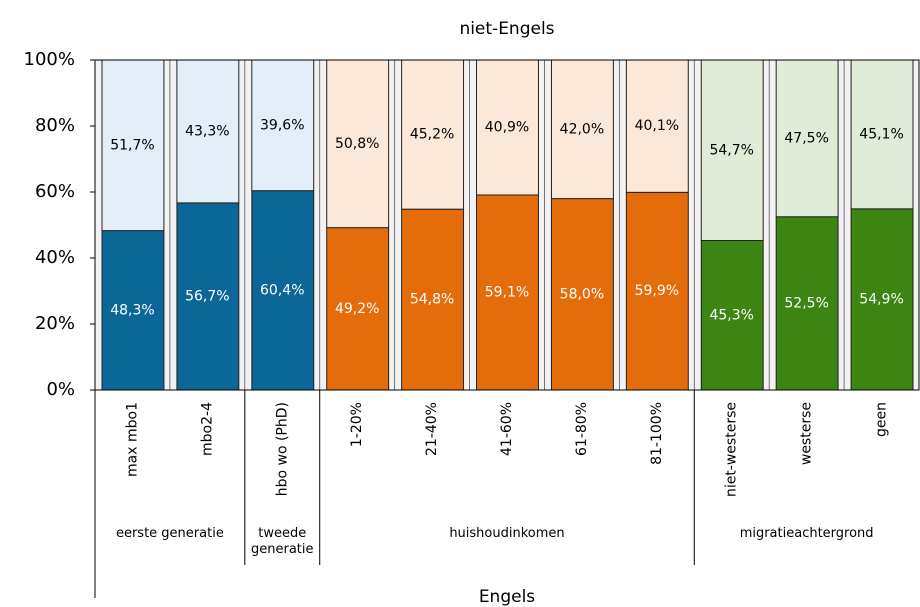 This screenshot has height=607, width=920. I want to click on x-tick-label: westerse, so click(807, 433).